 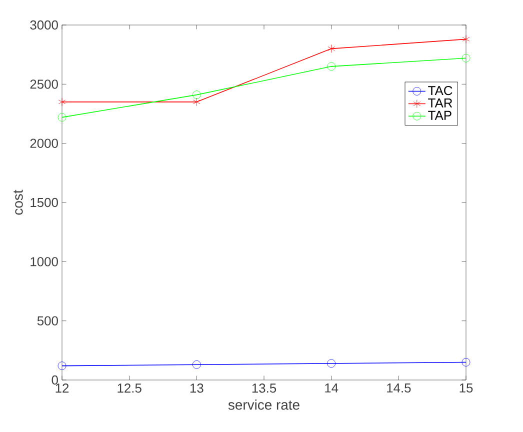 What do you see at coordinates (44, 143) in the screenshot?
I see `y-tick-label: 2000` at bounding box center [44, 143].